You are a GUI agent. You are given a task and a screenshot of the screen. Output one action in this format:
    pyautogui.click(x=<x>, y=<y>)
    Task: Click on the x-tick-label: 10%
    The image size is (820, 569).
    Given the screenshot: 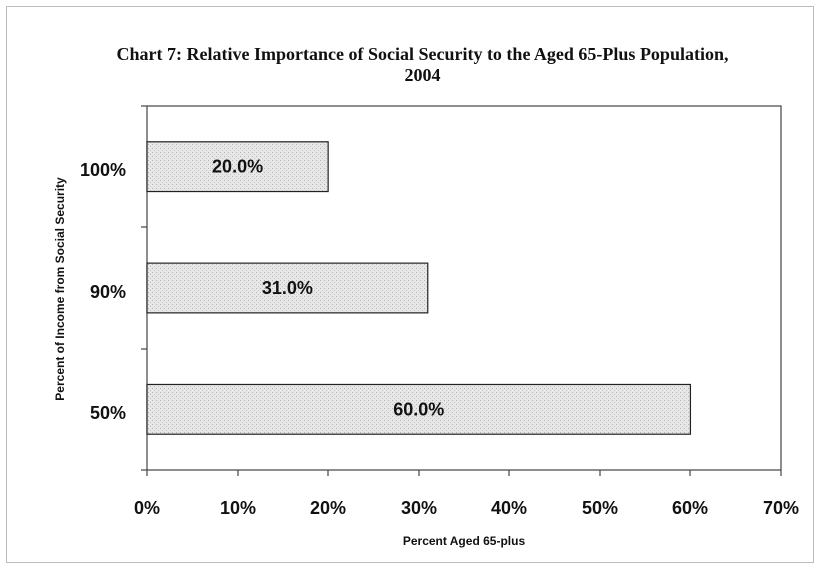 What is the action you would take?
    pyautogui.click(x=238, y=508)
    